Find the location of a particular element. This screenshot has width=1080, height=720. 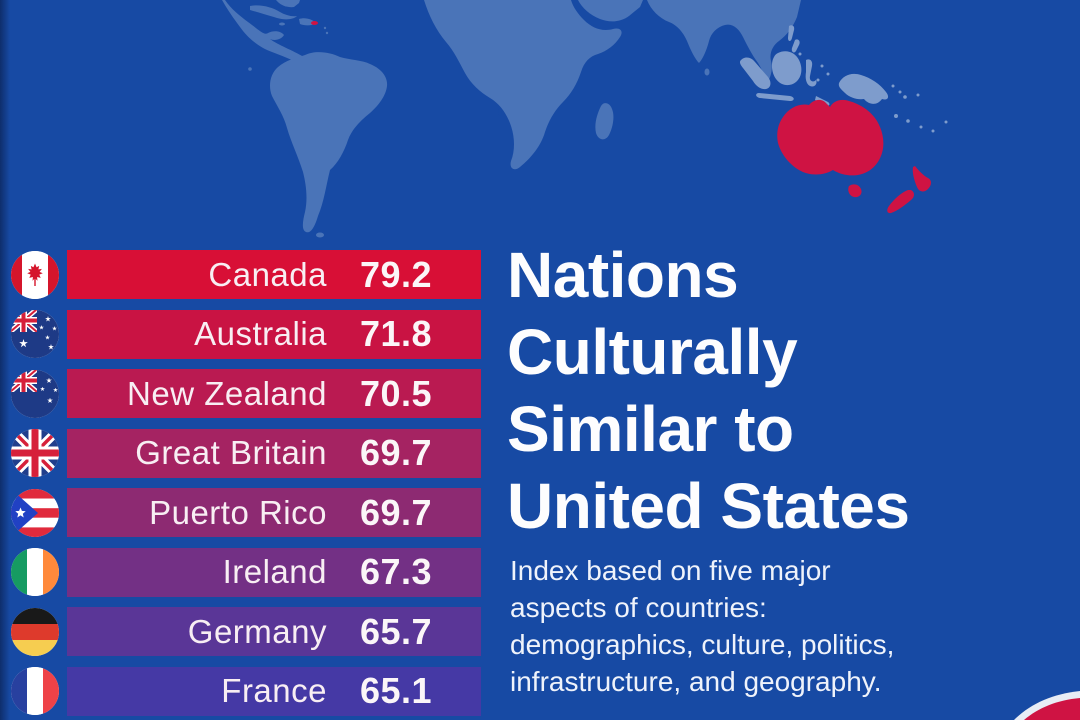

country-label: Puerto Rico is located at coordinates (238, 512).